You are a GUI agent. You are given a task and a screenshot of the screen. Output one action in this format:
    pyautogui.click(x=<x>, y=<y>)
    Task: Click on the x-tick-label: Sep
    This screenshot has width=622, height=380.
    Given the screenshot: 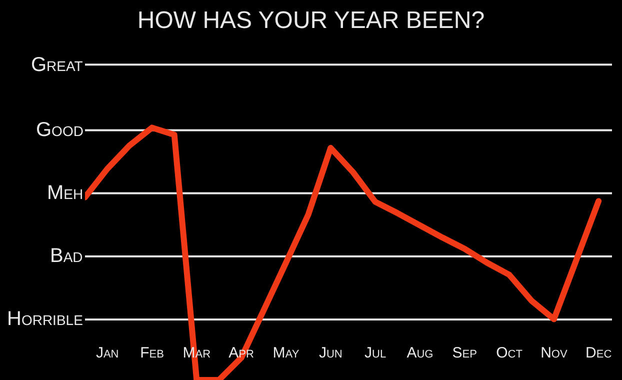 What is the action you would take?
    pyautogui.click(x=464, y=353)
    